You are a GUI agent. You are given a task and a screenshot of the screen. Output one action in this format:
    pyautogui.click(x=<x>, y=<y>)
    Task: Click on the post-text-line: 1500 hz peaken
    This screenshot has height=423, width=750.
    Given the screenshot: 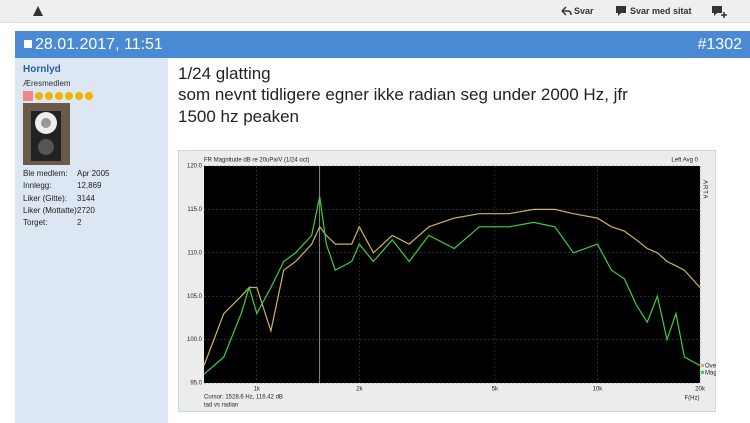 What is the action you would take?
    pyautogui.click(x=238, y=116)
    